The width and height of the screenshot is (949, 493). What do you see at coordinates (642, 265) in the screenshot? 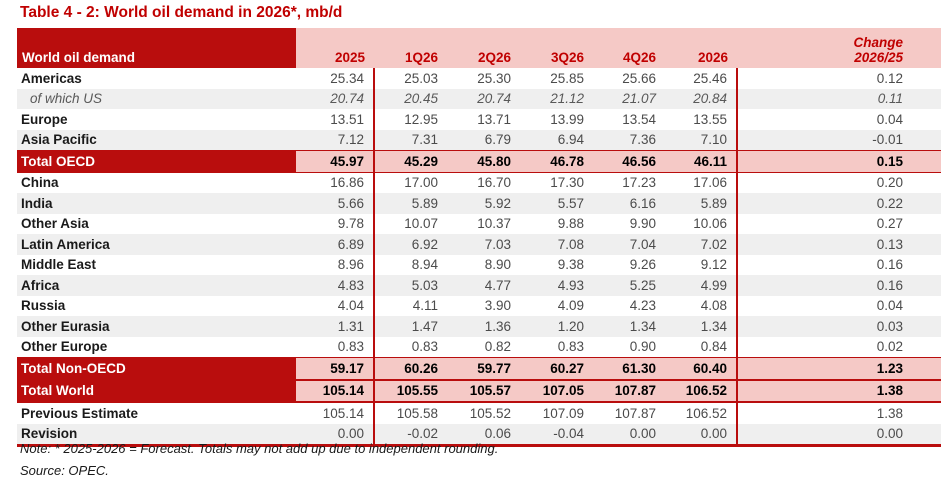
I see `value-cell: 9.26` at bounding box center [642, 265].